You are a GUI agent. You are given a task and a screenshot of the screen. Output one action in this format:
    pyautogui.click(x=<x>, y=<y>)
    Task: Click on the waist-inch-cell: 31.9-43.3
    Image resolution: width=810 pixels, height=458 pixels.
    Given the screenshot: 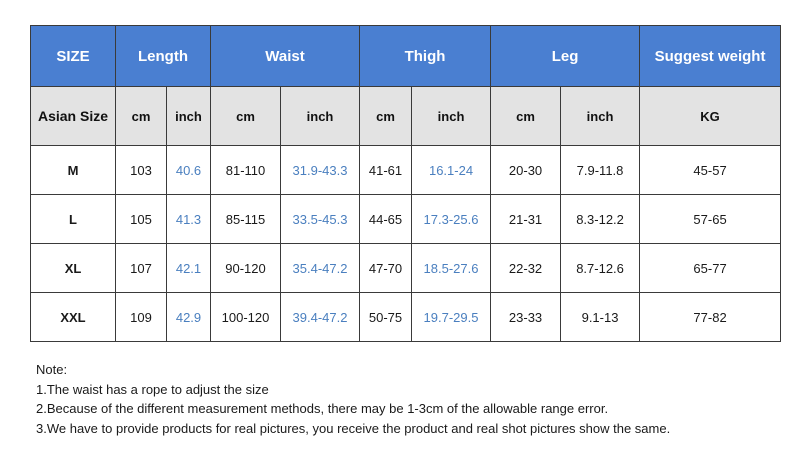 What is the action you would take?
    pyautogui.click(x=320, y=170)
    